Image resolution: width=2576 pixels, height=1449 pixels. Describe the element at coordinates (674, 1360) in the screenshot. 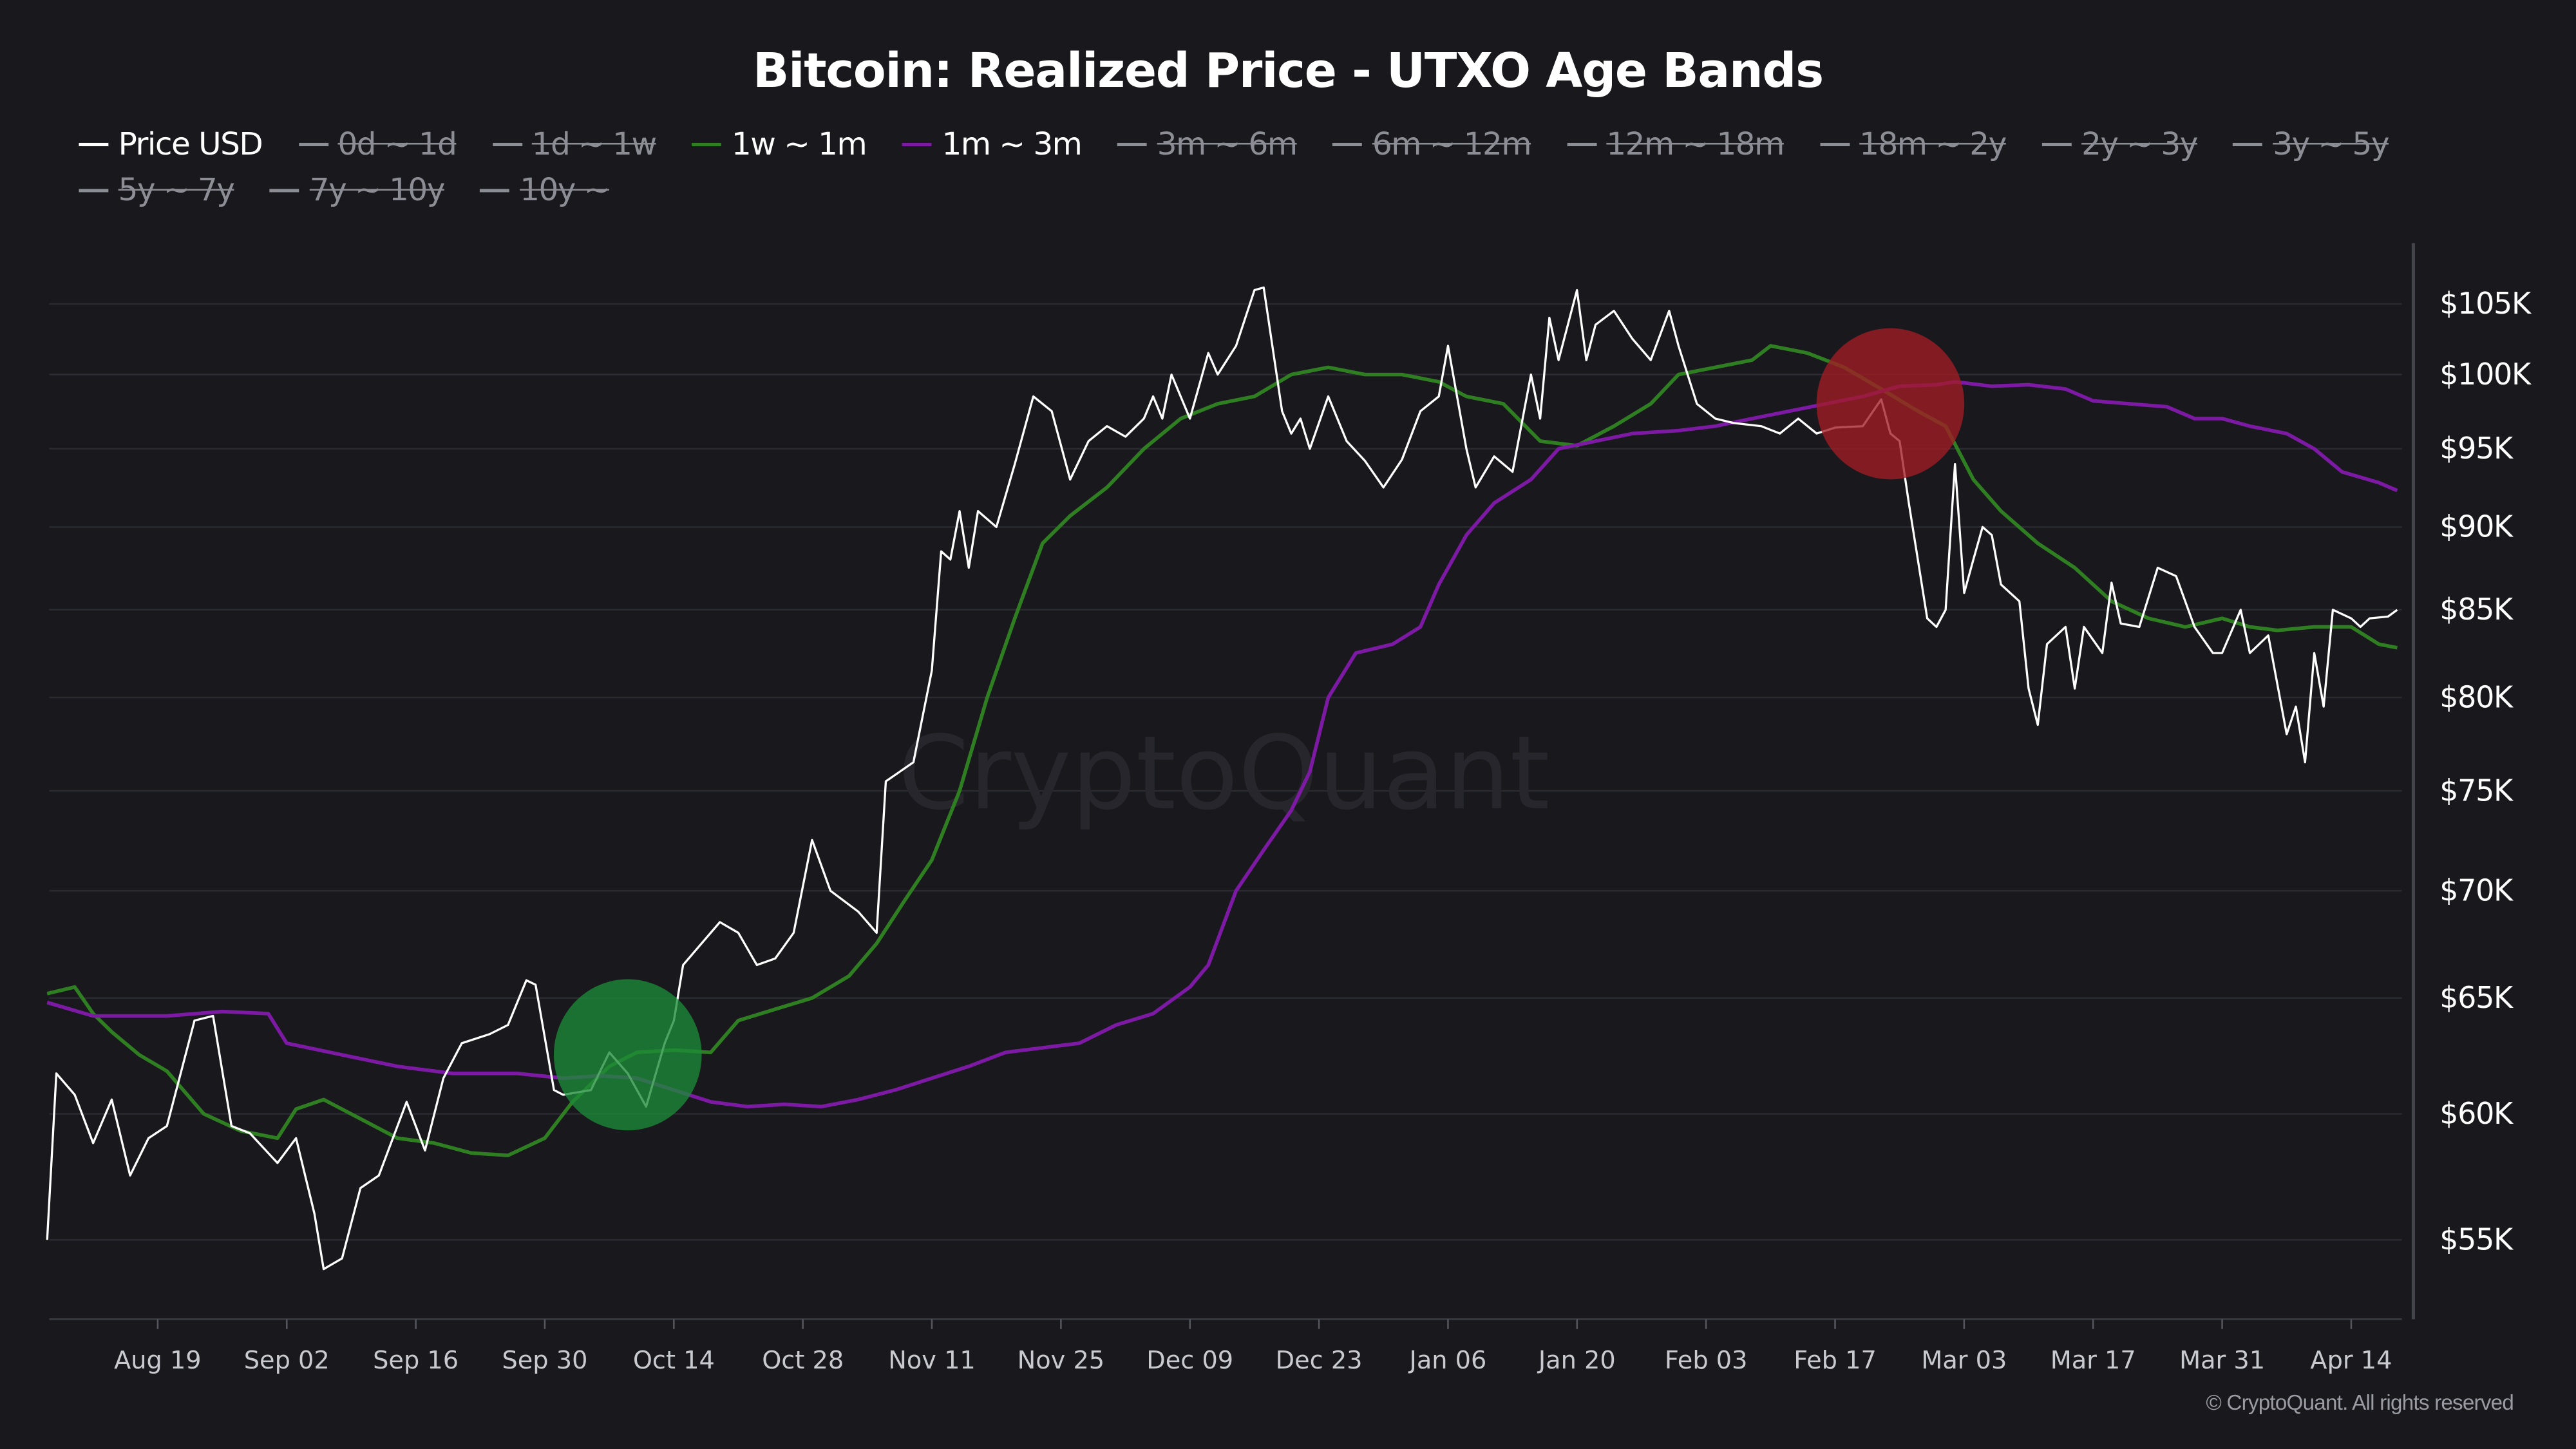

I see `x-tick-label: Oct 14` at that location.